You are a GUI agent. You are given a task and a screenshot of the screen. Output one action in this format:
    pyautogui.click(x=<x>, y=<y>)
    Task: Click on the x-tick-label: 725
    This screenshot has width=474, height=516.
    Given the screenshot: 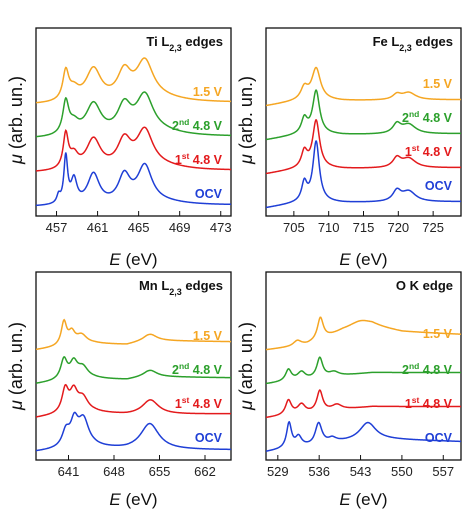 What is the action you would take?
    pyautogui.click(x=433, y=227)
    